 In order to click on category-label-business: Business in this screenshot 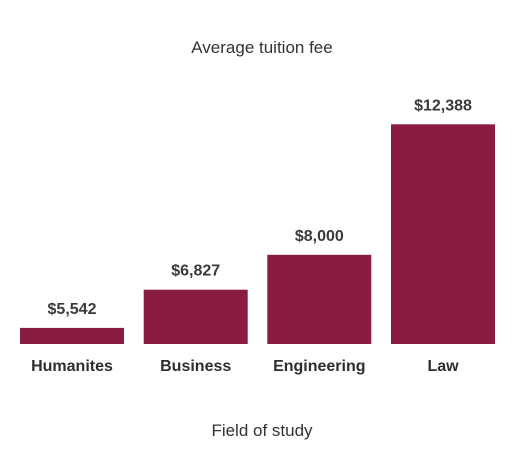, I will do `click(195, 366)`.